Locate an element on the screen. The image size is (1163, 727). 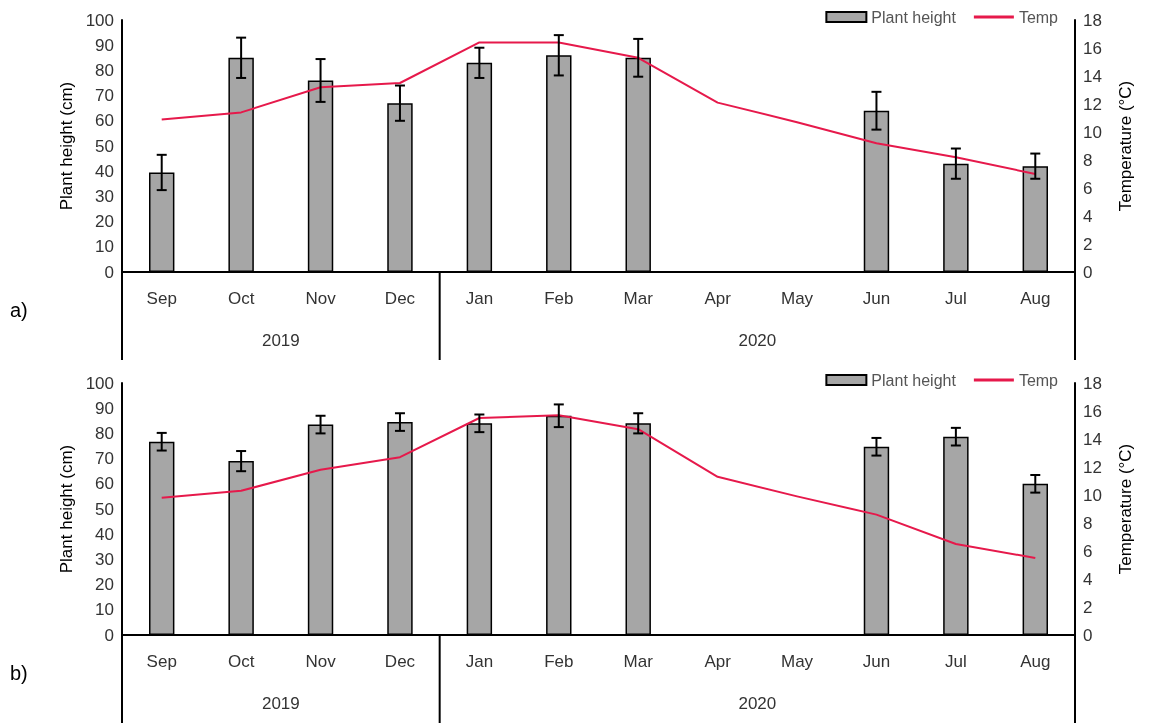
text: a) is located at coordinates (19, 310).